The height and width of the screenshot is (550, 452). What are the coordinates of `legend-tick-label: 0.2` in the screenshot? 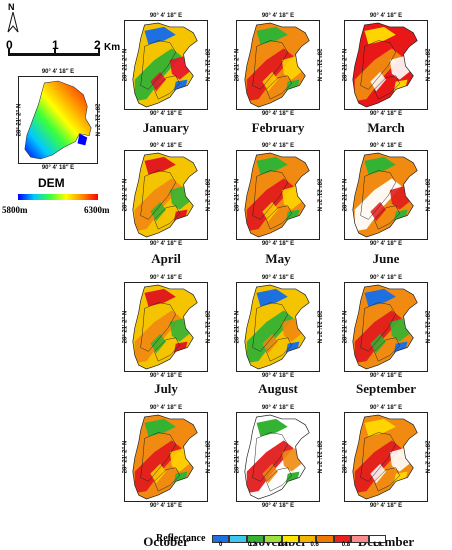 It's located at (252, 545).